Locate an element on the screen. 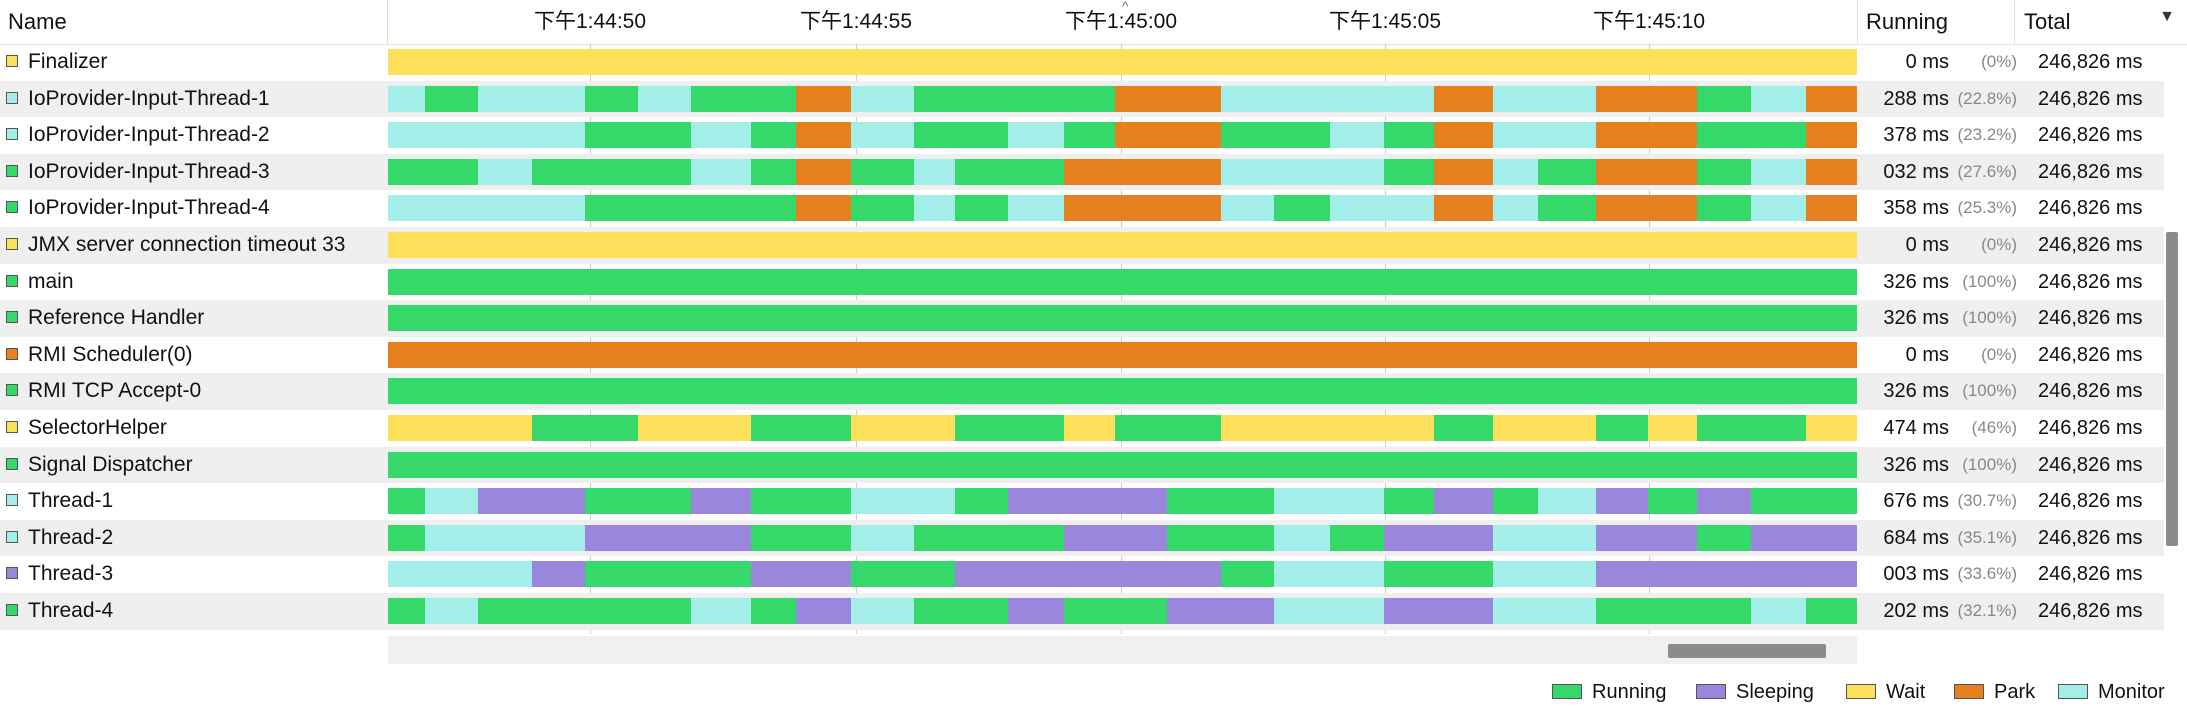 The height and width of the screenshot is (709, 2187). thread-row: Thread-4 202 ms (32.1%) 246,826 ms is located at coordinates (1082, 611).